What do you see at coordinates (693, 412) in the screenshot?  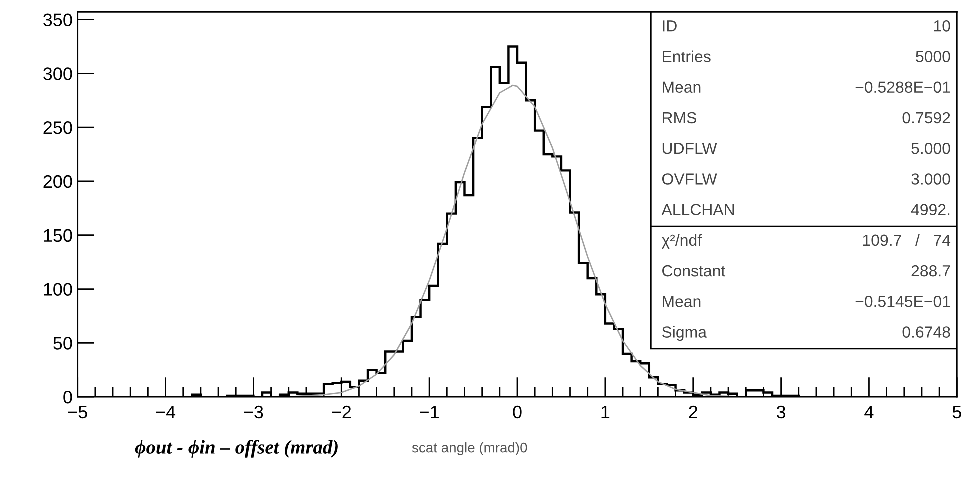 I see `x-tick-label: 2` at bounding box center [693, 412].